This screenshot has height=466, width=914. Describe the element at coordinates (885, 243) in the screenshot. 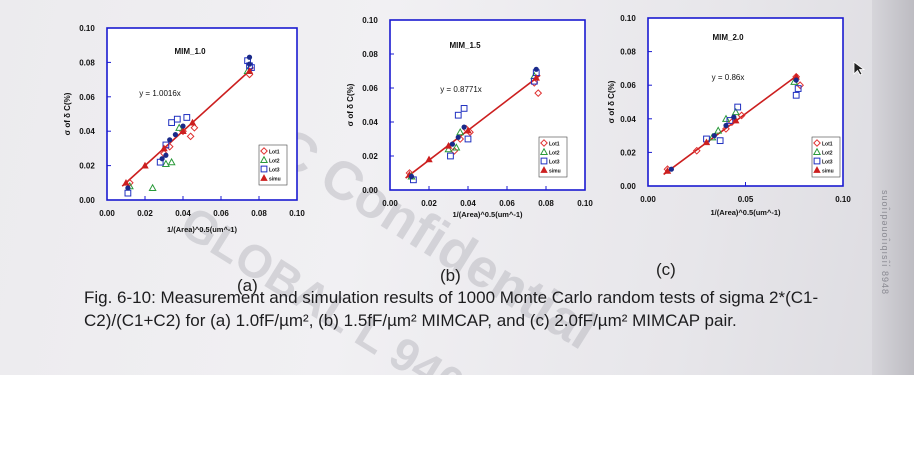

I see `side-text: suoı̂ıpəuoı̂ıqısı̂ı́ 8948` at that location.